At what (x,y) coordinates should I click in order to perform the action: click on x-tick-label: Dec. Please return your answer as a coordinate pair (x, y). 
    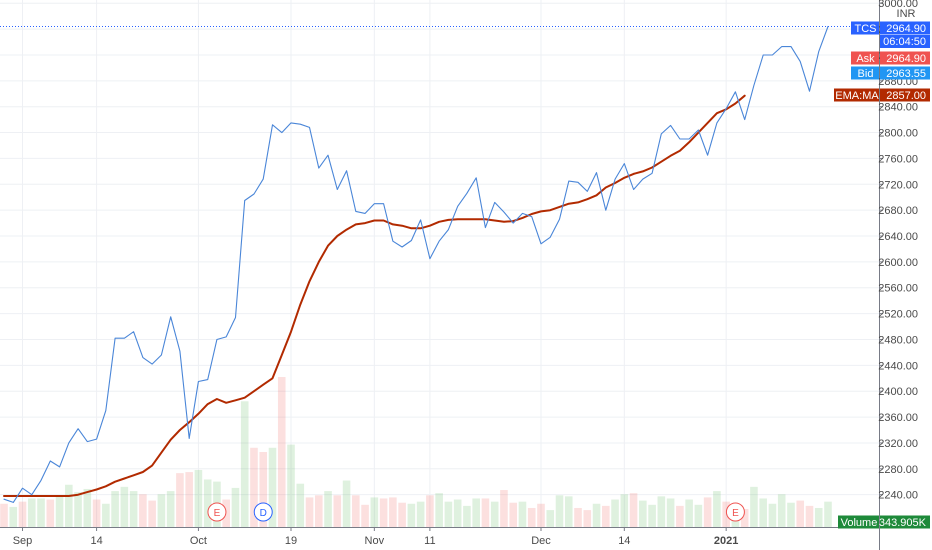
    Looking at the image, I should click on (541, 541).